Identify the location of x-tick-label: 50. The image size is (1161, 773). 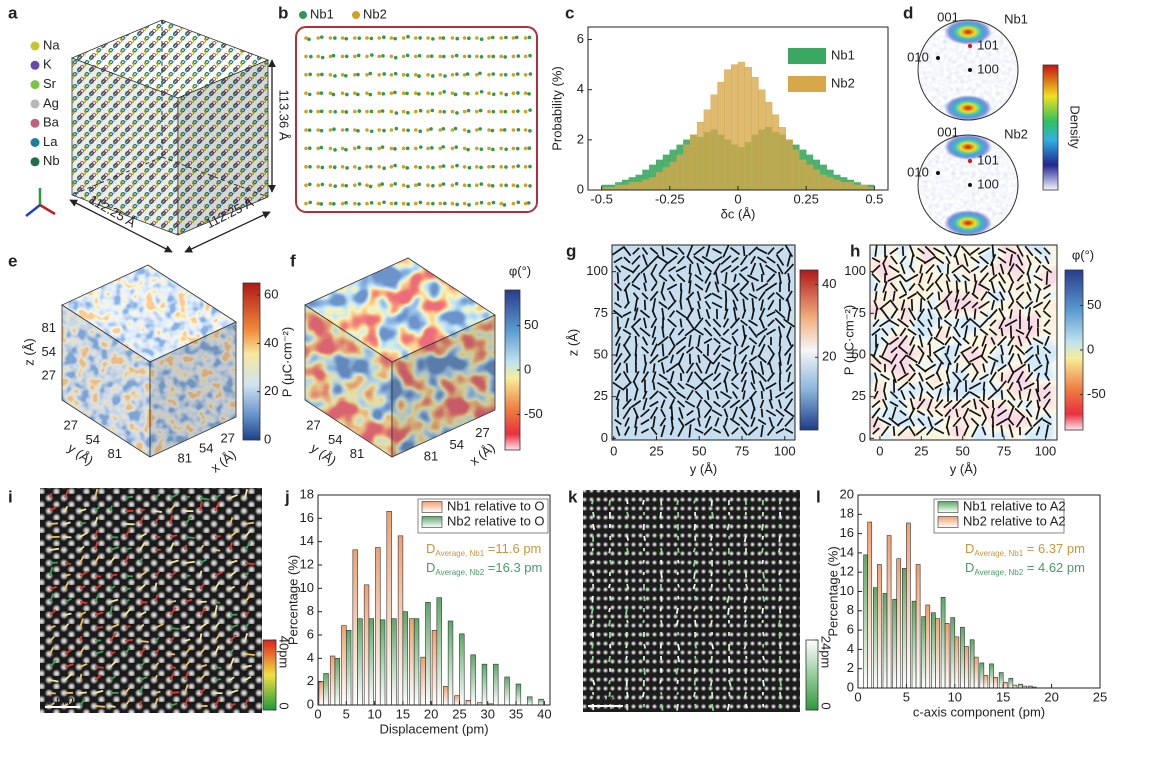
(699, 450).